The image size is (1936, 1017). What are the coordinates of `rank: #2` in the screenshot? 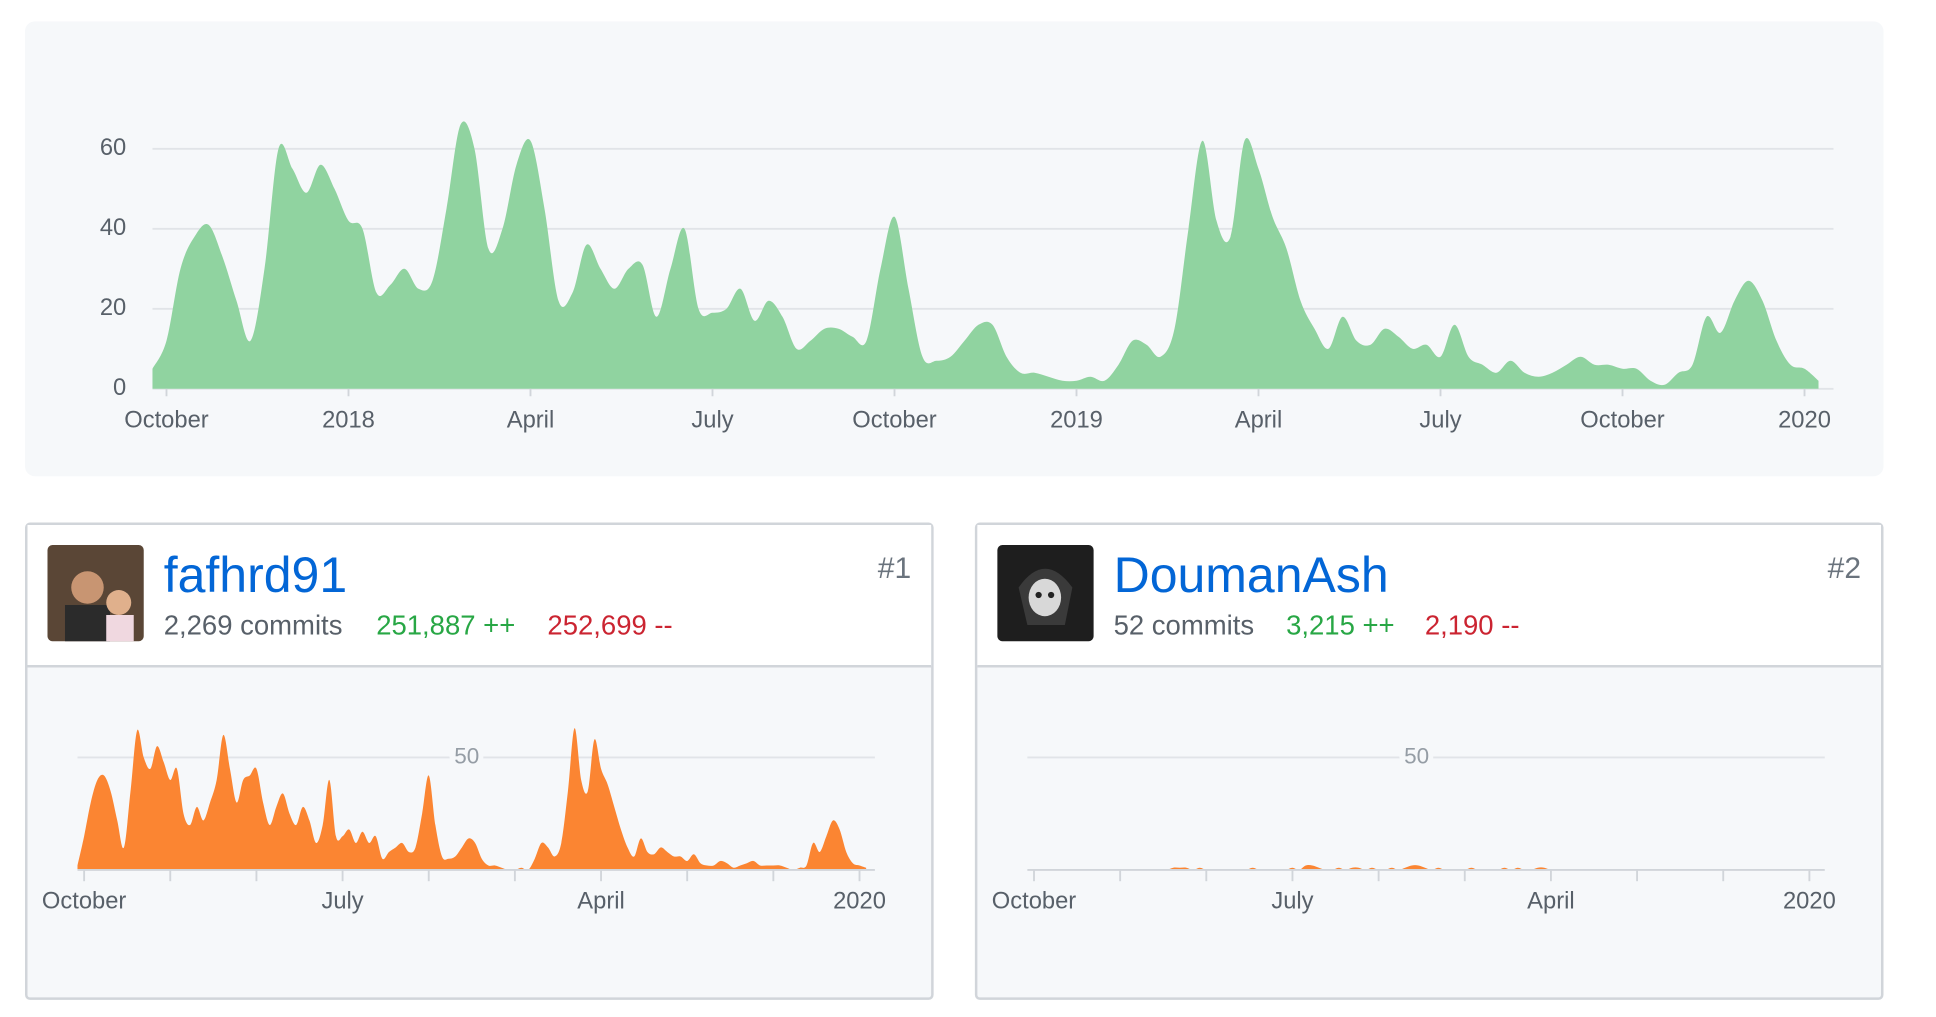 It's located at (1844, 568).